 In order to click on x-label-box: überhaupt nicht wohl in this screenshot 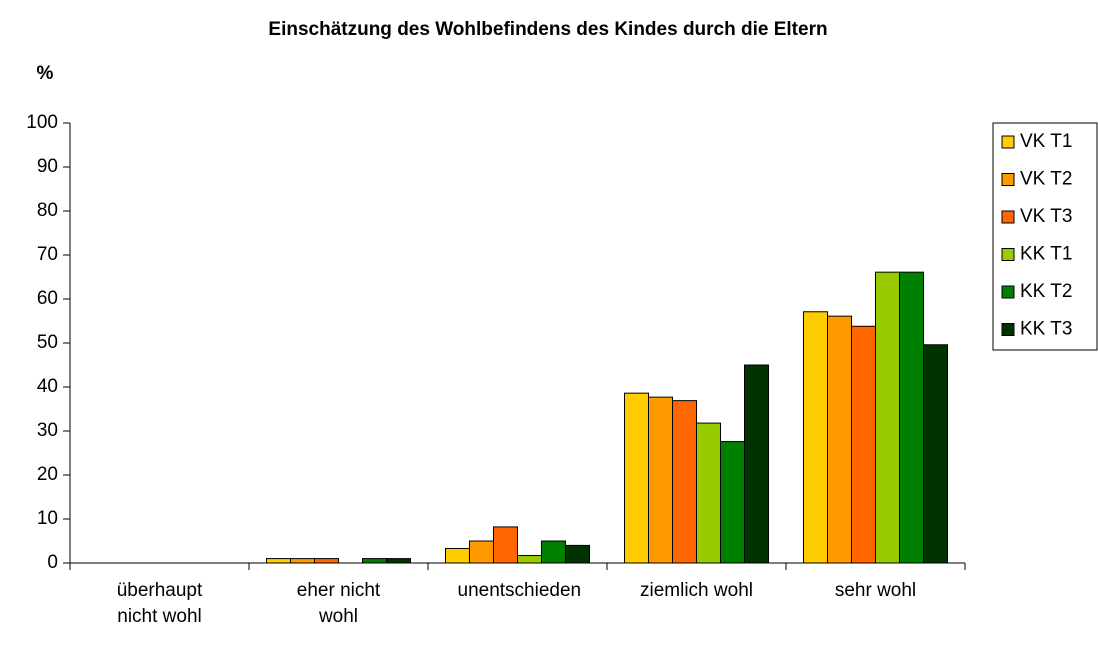, I will do `click(160, 604)`.